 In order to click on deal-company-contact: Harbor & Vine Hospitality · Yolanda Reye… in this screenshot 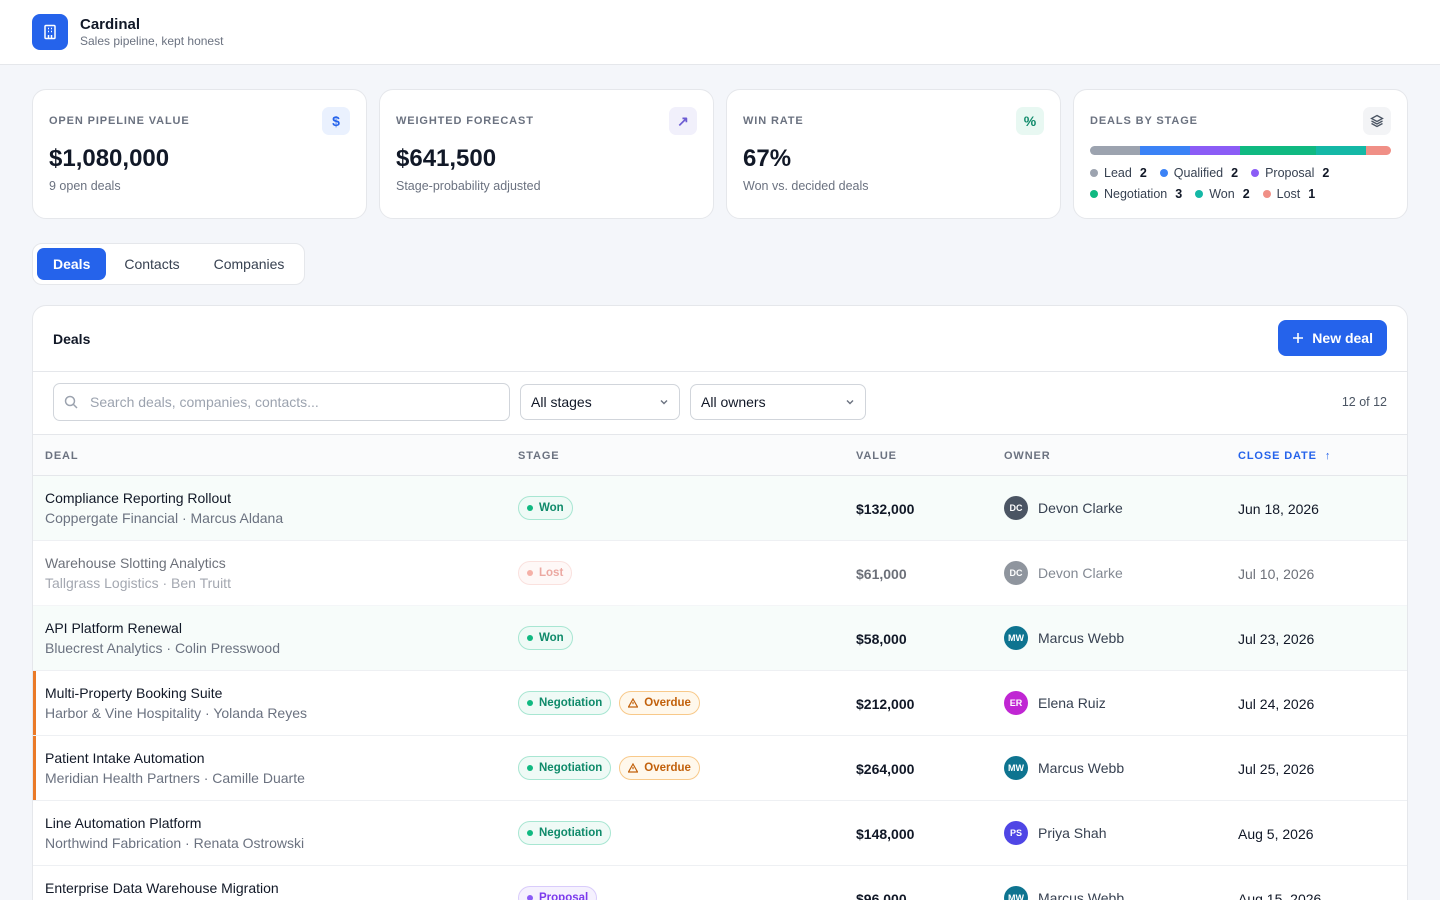, I will do `click(176, 713)`.